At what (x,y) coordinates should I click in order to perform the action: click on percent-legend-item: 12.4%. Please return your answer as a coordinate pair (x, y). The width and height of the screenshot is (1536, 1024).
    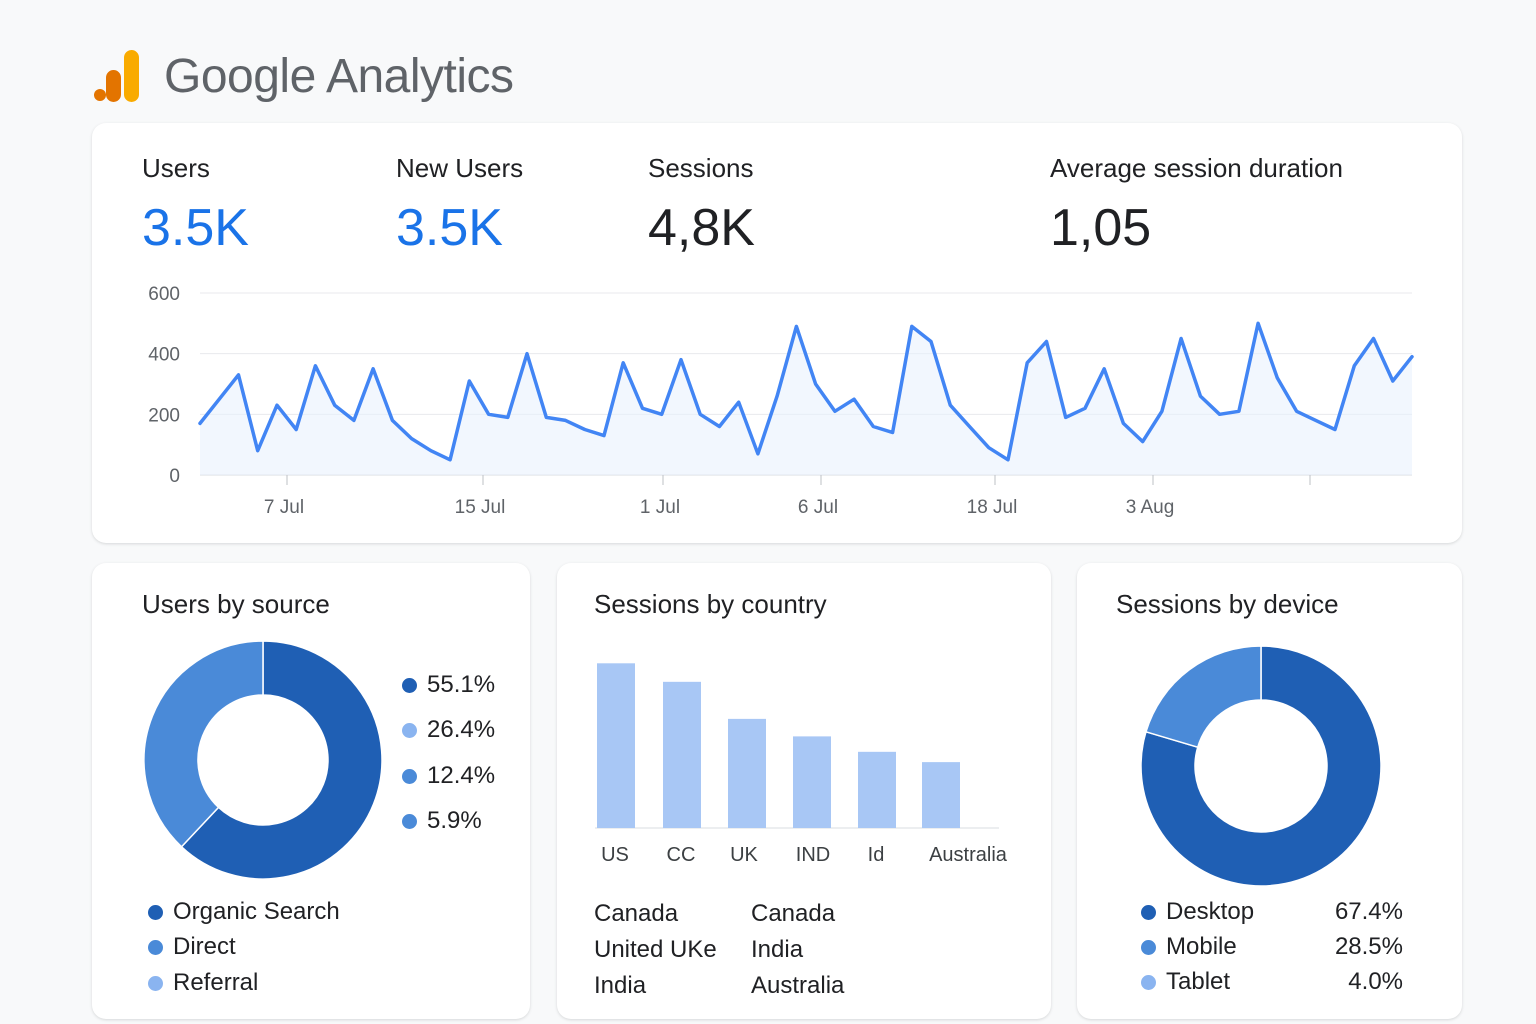
    Looking at the image, I should click on (448, 776).